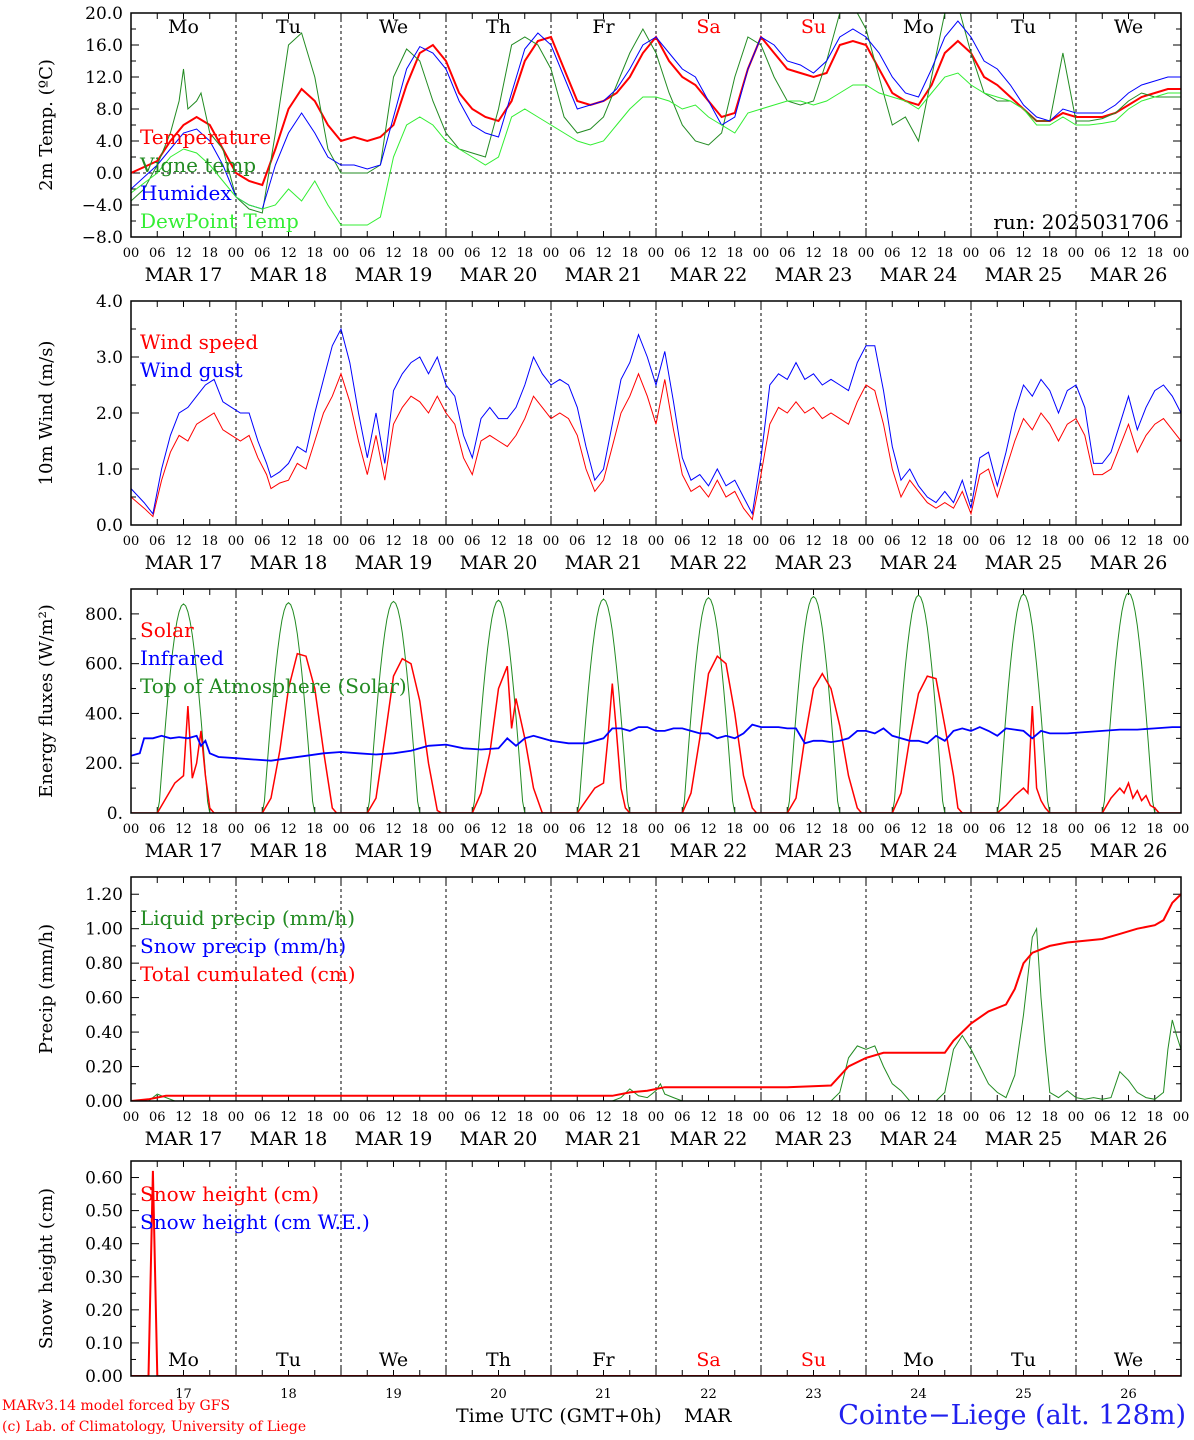 The width and height of the screenshot is (1194, 1440). What do you see at coordinates (104, 46) in the screenshot?
I see `y-tick-label: 16.0` at bounding box center [104, 46].